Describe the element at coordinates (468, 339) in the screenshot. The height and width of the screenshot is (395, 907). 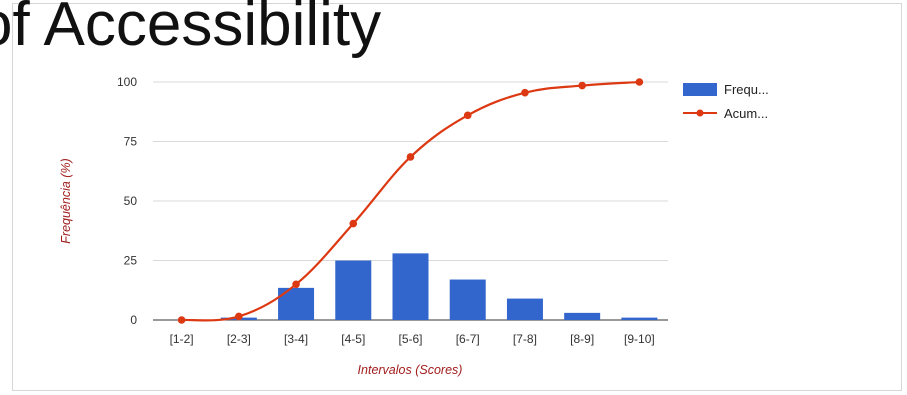
I see `x-tick-label-5: [6-7]` at that location.